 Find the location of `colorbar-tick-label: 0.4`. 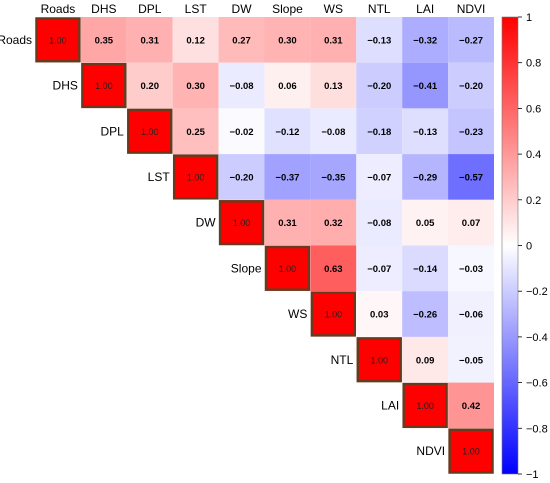

colorbar-tick-label: 0.4 is located at coordinates (533, 155).